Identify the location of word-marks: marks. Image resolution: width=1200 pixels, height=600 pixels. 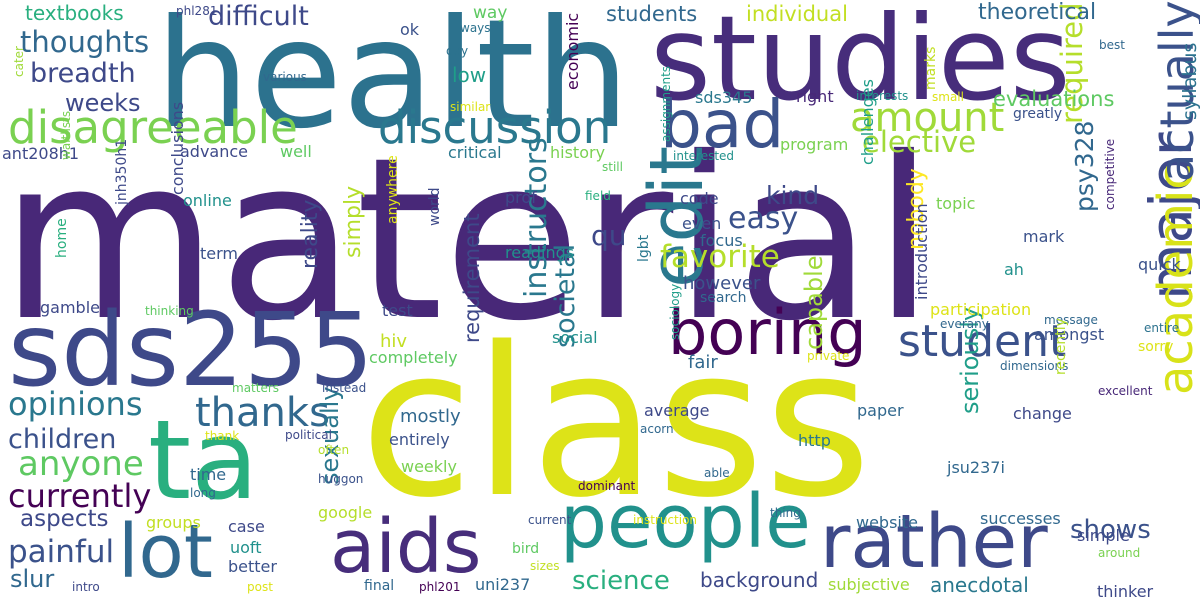
(931, 68).